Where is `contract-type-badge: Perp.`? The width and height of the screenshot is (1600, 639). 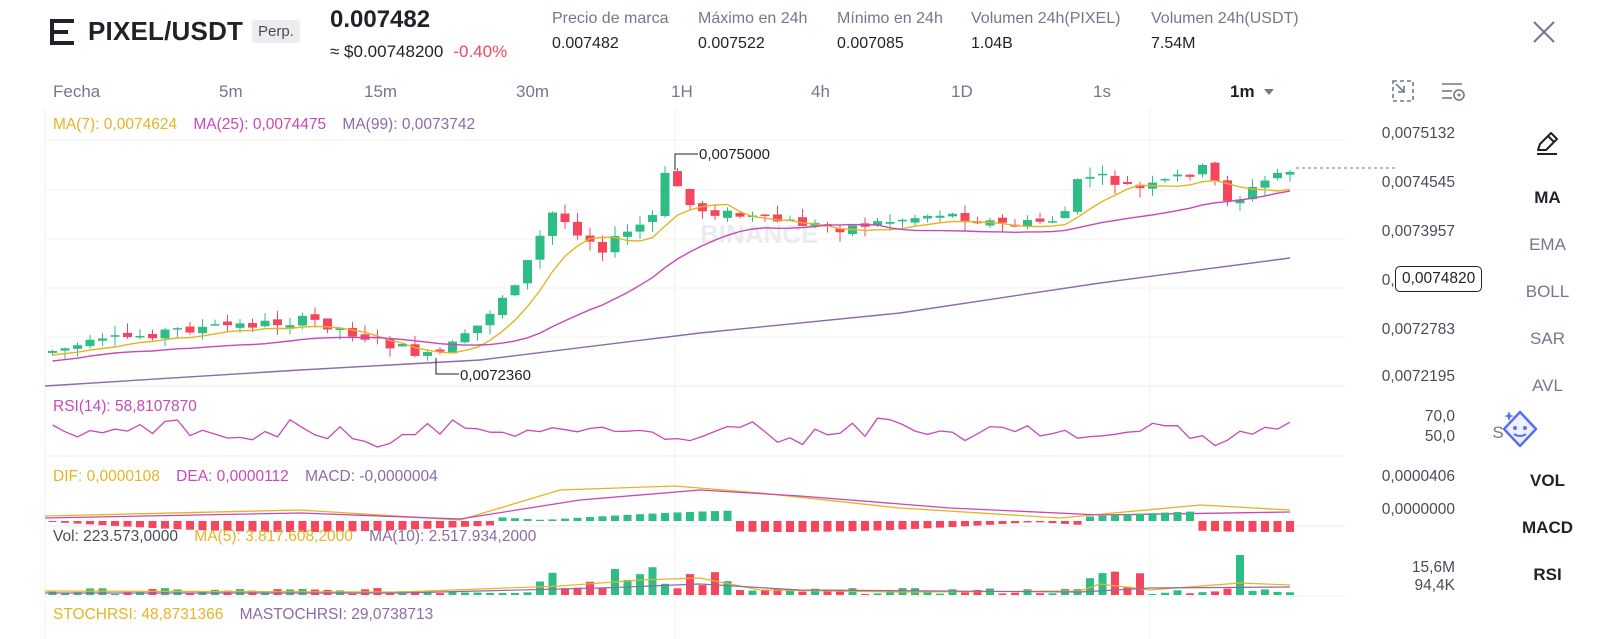 contract-type-badge: Perp. is located at coordinates (276, 31).